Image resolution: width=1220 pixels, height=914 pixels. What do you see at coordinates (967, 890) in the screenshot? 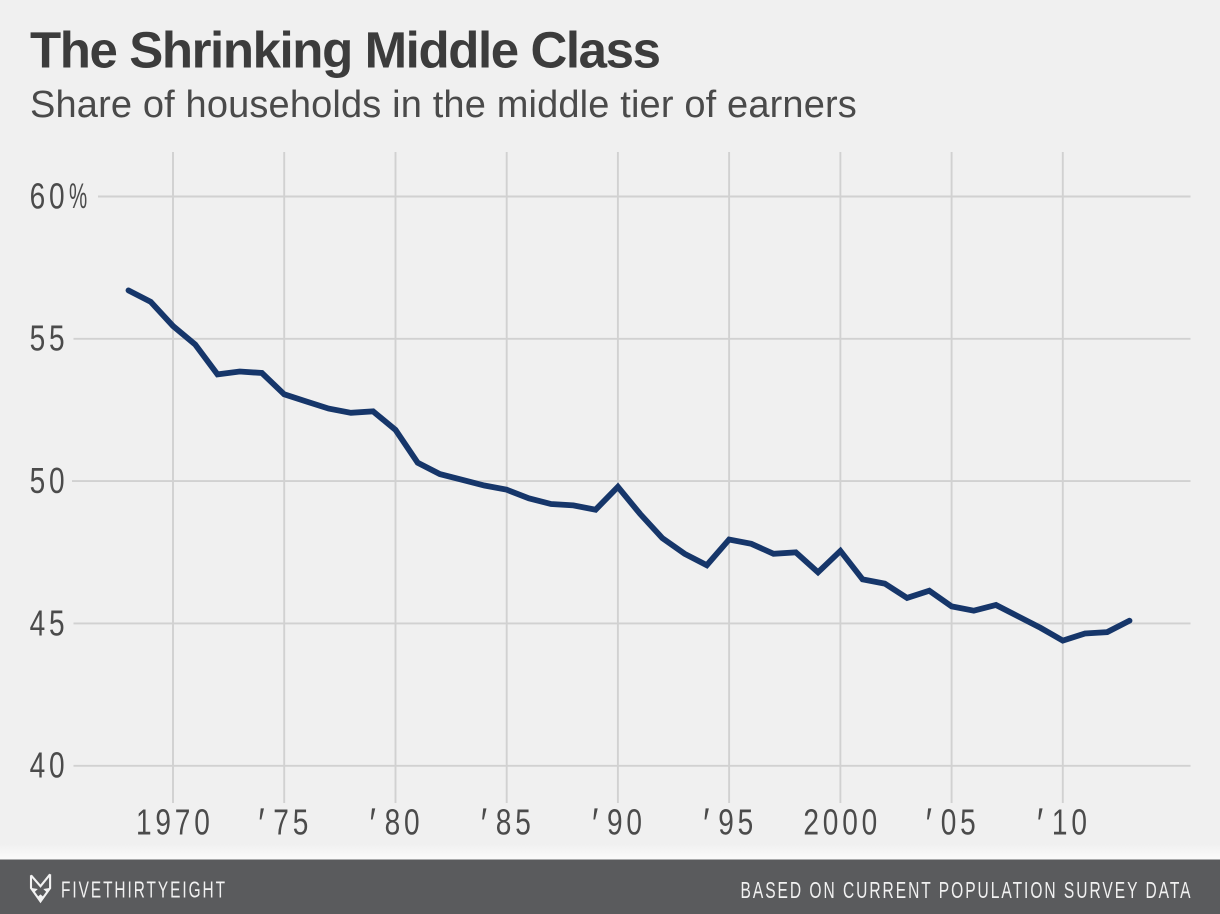
I see `svg-text:BASED ON CURRENT POPULATION SU: BASED ON CURRENT POPULATION SURVEY DATA` at bounding box center [967, 890].